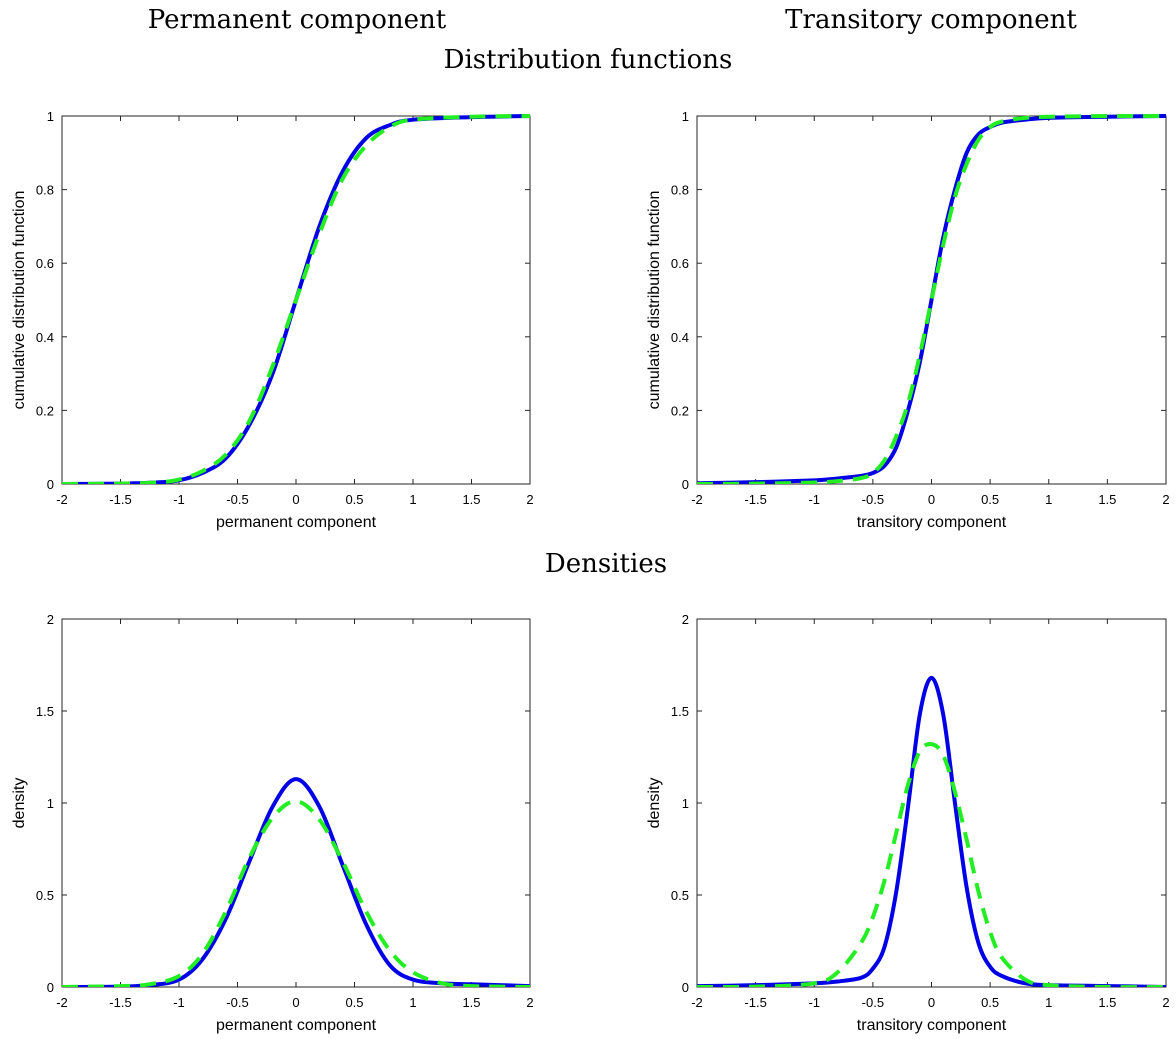 The height and width of the screenshot is (1039, 1176). What do you see at coordinates (588, 60) in the screenshot?
I see `section-title-distribution: Distribution functions` at bounding box center [588, 60].